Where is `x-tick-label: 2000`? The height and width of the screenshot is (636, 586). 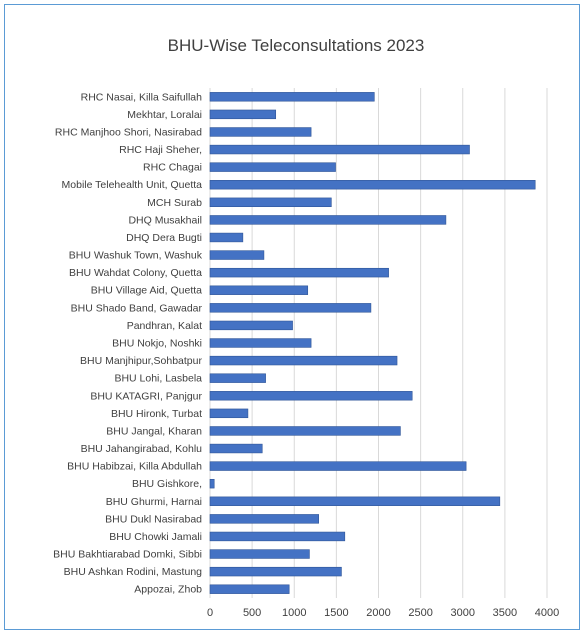 x-tick-label: 2000 is located at coordinates (378, 613).